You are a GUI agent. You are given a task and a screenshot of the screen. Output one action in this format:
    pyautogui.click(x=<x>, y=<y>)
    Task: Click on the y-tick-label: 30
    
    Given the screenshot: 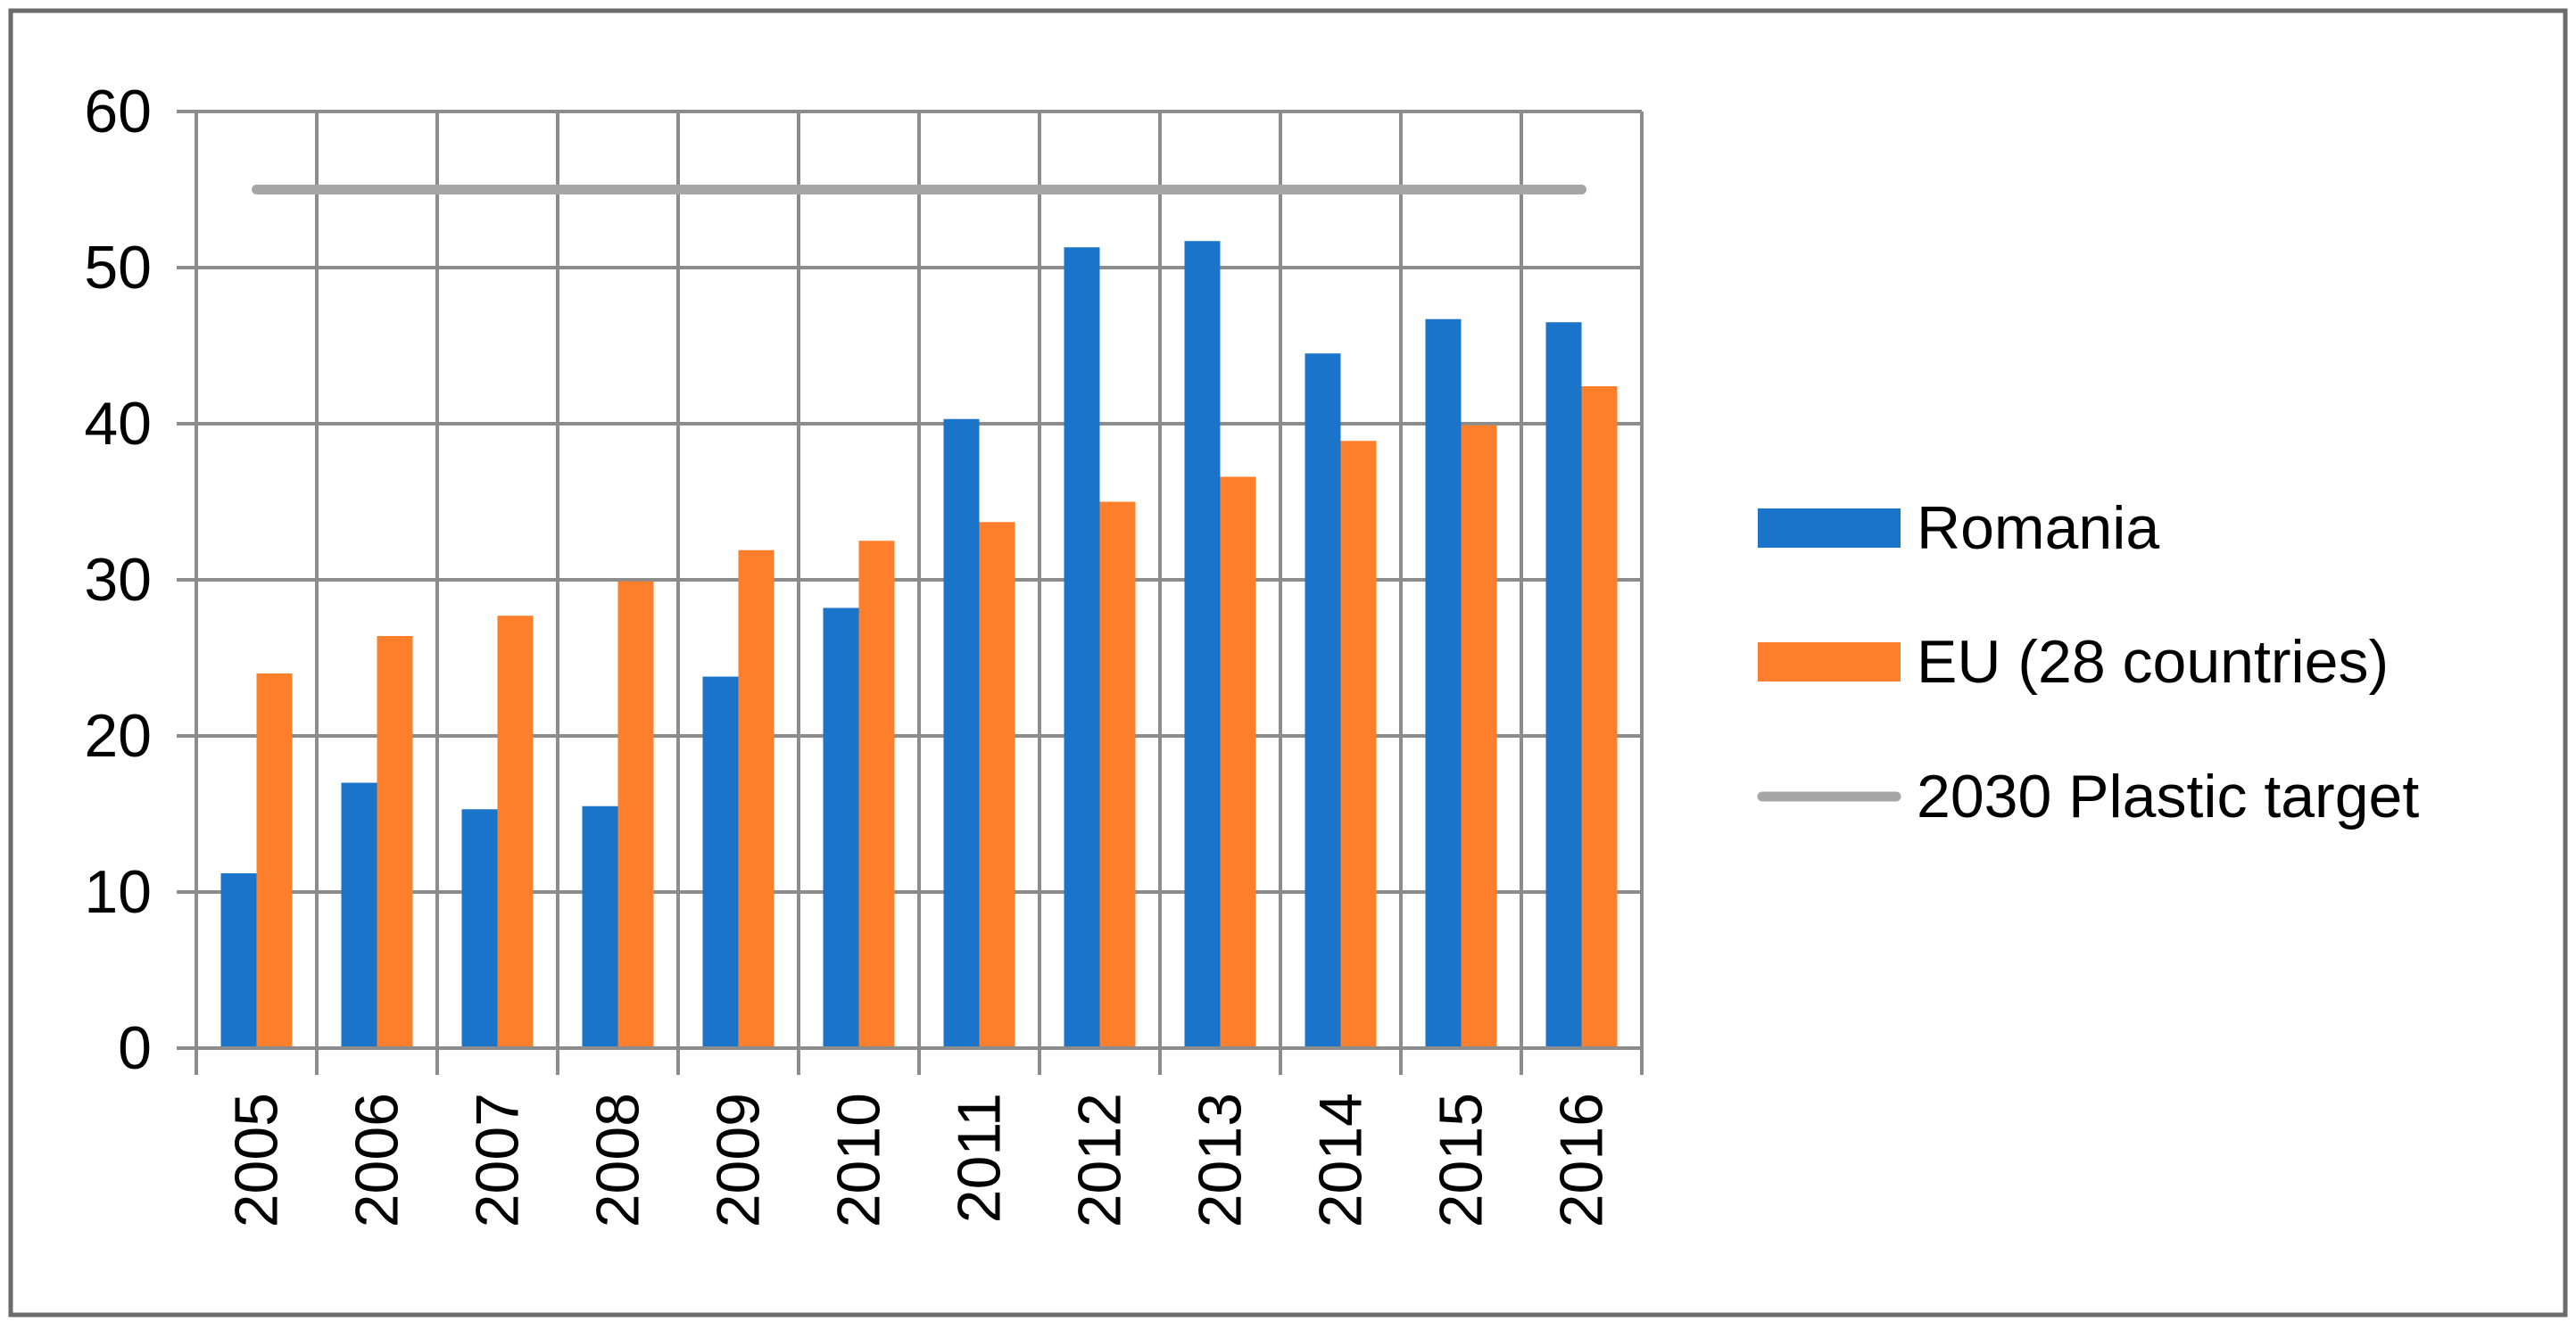 What is the action you would take?
    pyautogui.click(x=118, y=580)
    